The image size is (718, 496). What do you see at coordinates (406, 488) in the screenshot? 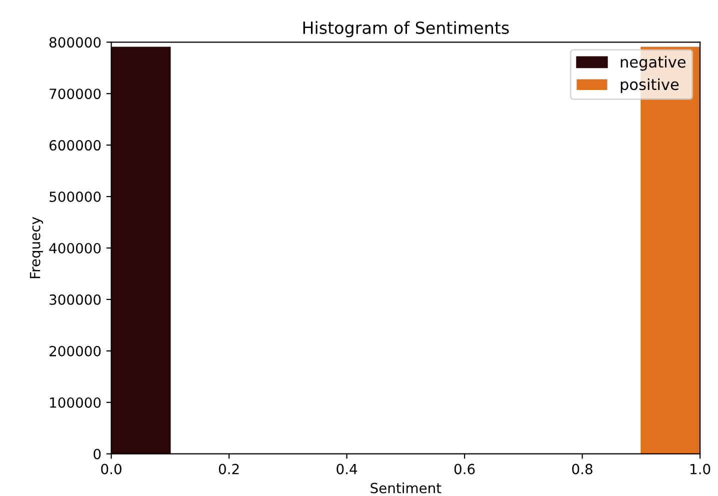
I see `x-axis-title: Sentiment` at bounding box center [406, 488].